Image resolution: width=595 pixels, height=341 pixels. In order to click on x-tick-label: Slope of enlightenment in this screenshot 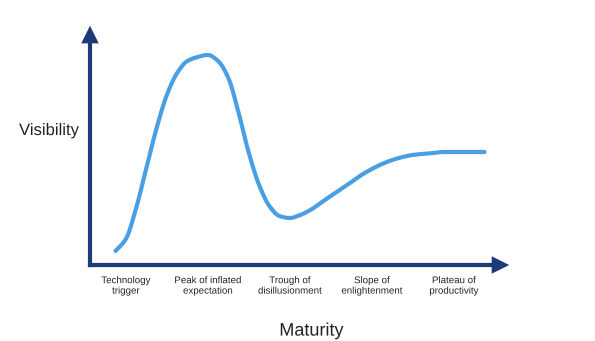, I will do `click(372, 286)`.